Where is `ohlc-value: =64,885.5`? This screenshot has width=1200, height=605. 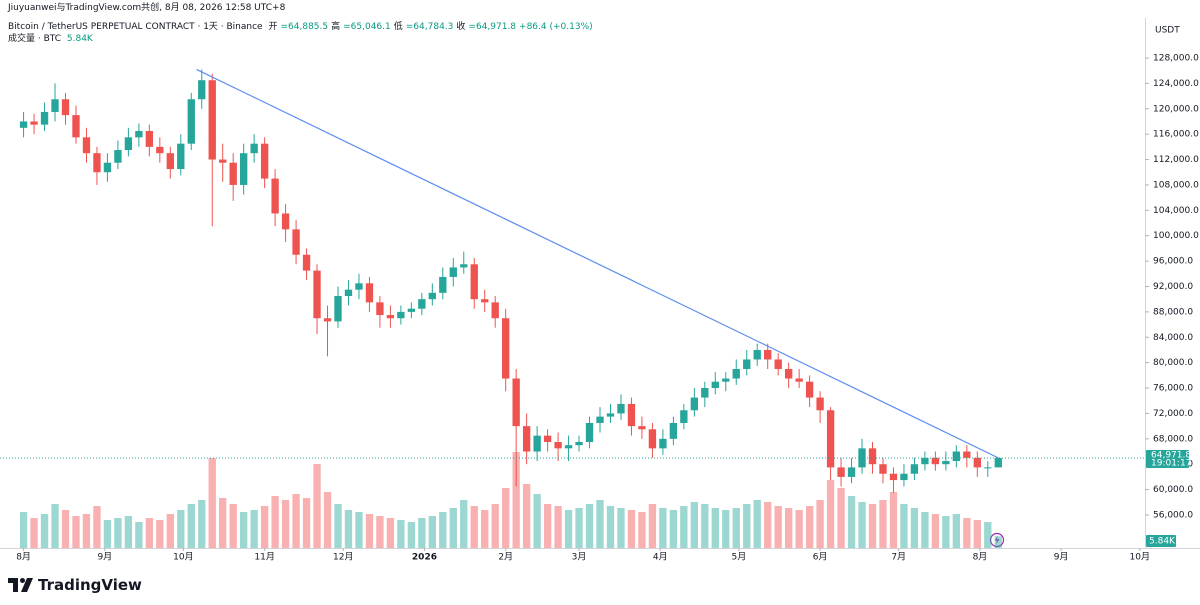
ohlc-value: =64,885.5 is located at coordinates (304, 27).